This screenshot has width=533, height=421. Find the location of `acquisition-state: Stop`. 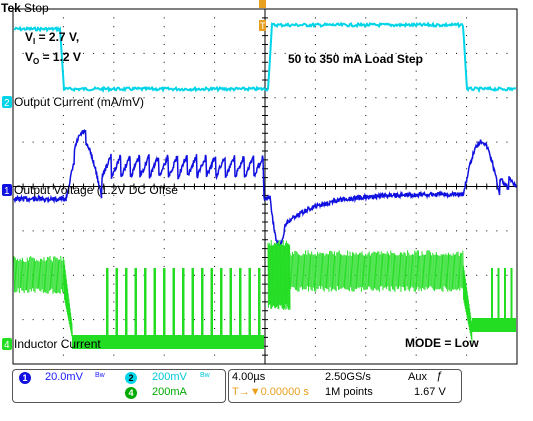

acquisition-state: Stop is located at coordinates (36, 8).